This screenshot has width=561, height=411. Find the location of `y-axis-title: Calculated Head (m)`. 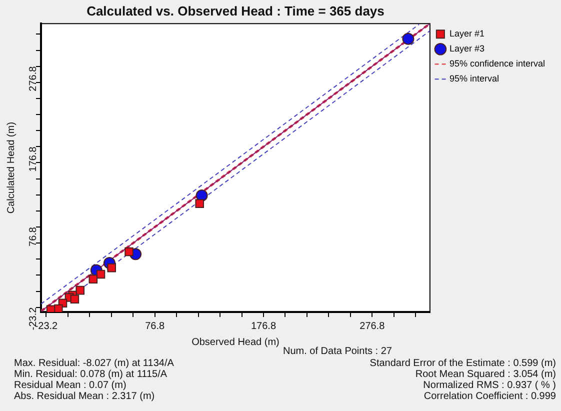

y-axis-title: Calculated Head (m) is located at coordinates (11, 168).